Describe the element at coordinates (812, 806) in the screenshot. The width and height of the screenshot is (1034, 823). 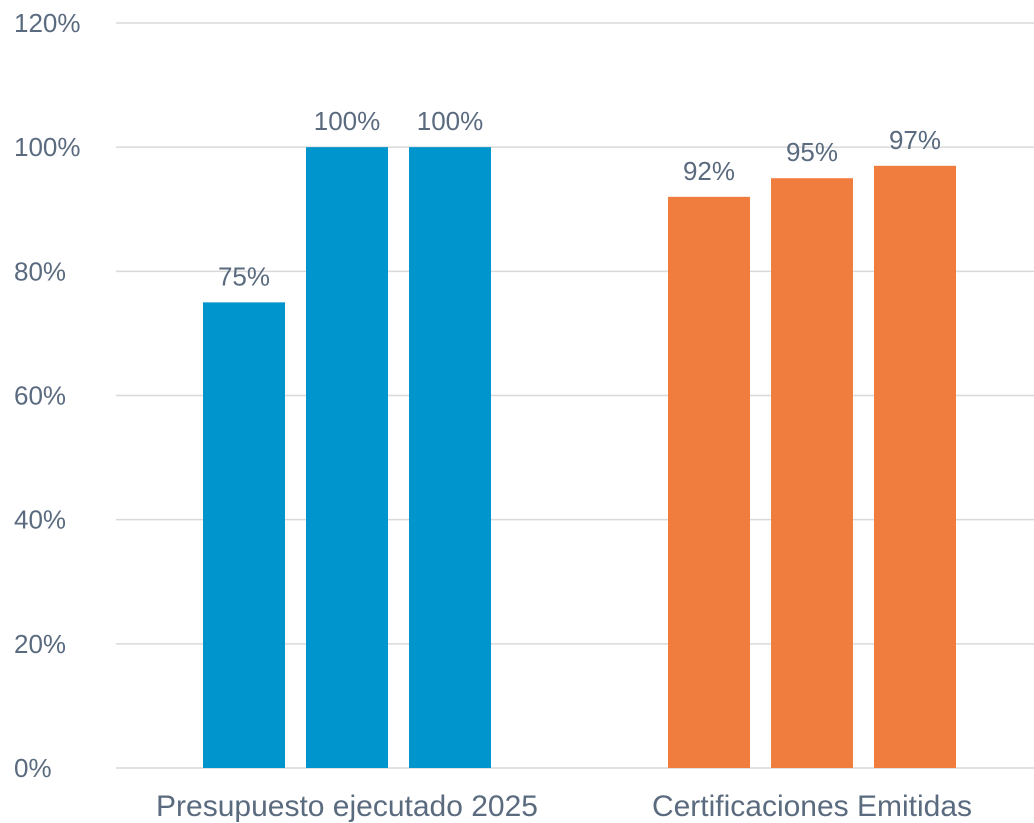
I see `x-category-label: Certificaciones Emitidas` at that location.